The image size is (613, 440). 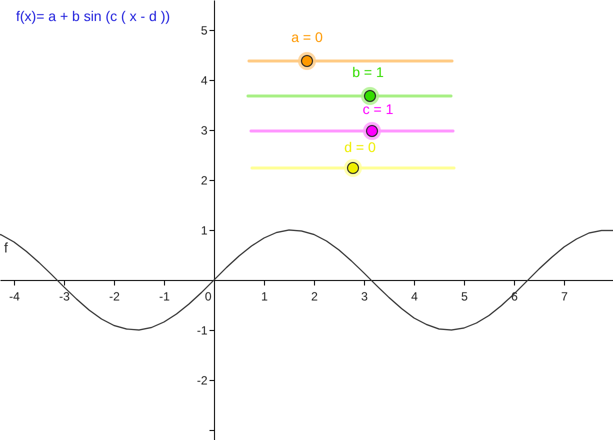 What do you see at coordinates (204, 81) in the screenshot?
I see `y-tick-label: 4` at bounding box center [204, 81].